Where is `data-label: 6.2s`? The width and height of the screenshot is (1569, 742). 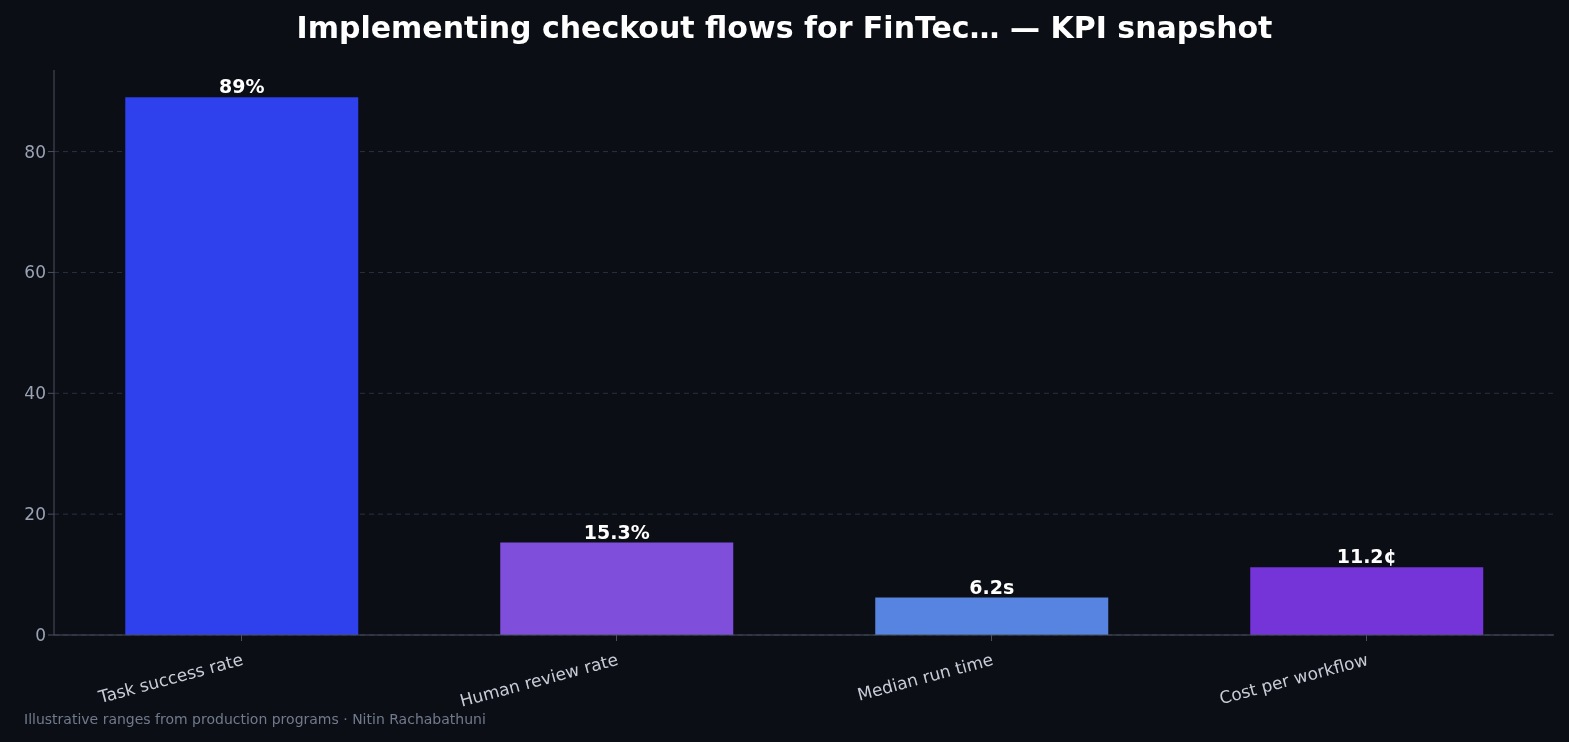 data-label: 6.2s is located at coordinates (992, 586).